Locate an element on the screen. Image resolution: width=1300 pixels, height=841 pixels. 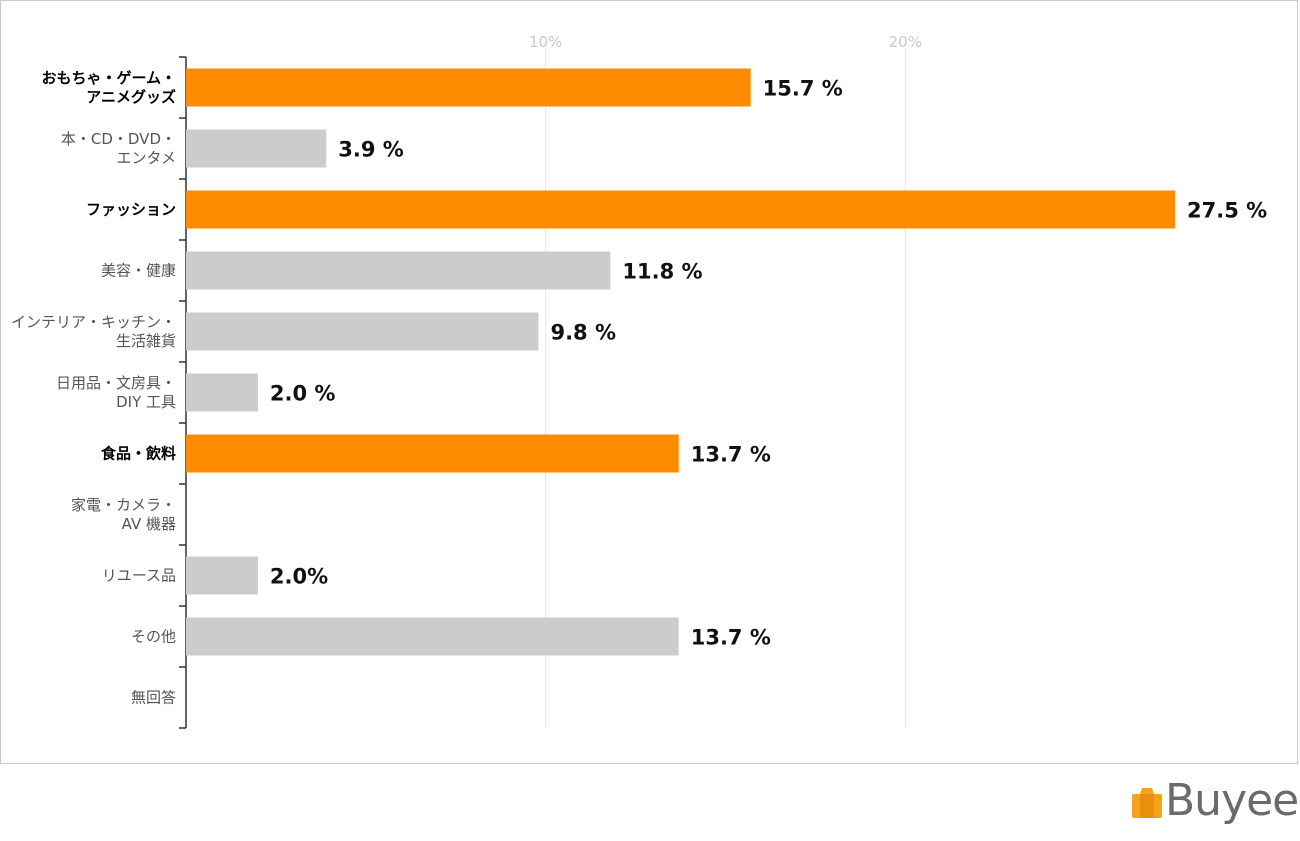
category-label-line: リユース品 is located at coordinates (139, 576).